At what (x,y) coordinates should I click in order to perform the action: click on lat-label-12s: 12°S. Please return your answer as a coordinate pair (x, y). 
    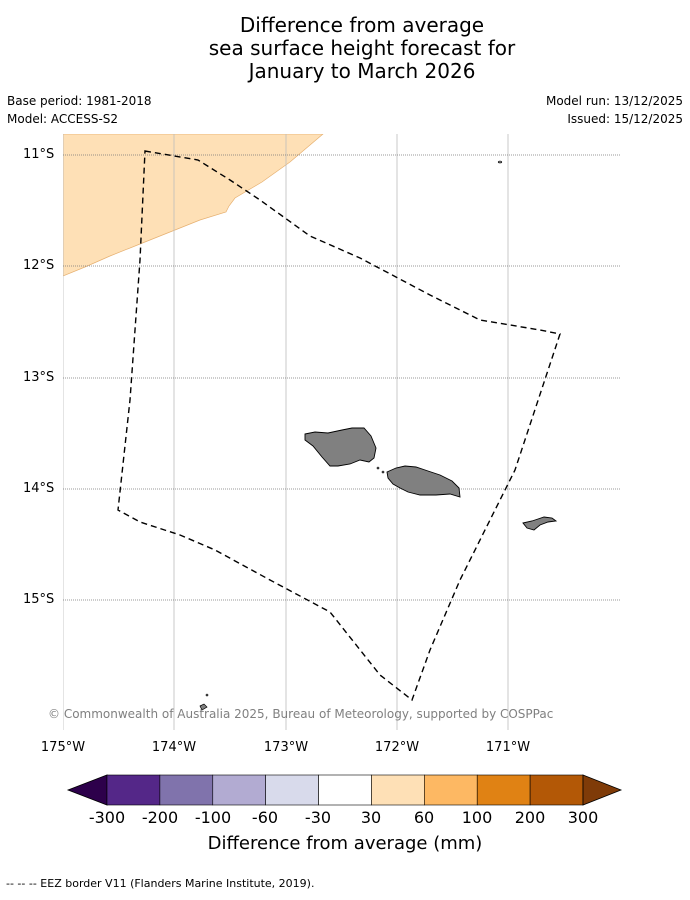
    Looking at the image, I should click on (39, 265).